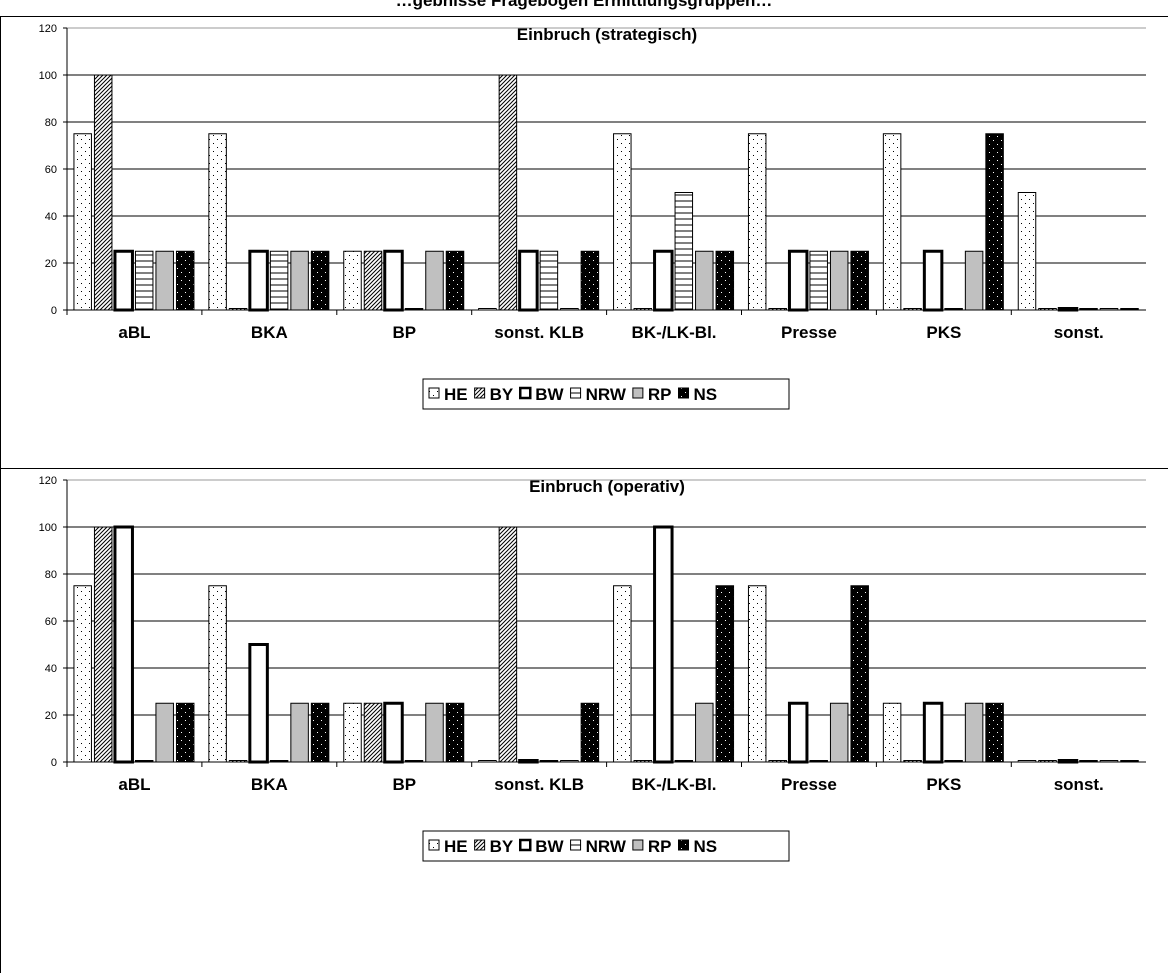 Image resolution: width=1168 pixels, height=973 pixels. Describe the element at coordinates (638, 845) in the screenshot. I see `legend-swatch-rp` at that location.